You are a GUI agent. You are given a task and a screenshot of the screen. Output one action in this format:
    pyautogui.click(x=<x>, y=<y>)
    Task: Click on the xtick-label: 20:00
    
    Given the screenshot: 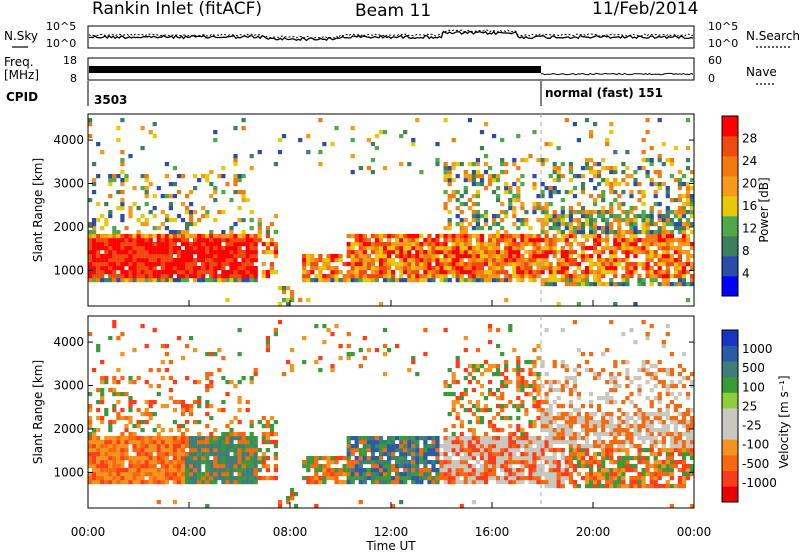 What is the action you would take?
    pyautogui.click(x=593, y=532)
    